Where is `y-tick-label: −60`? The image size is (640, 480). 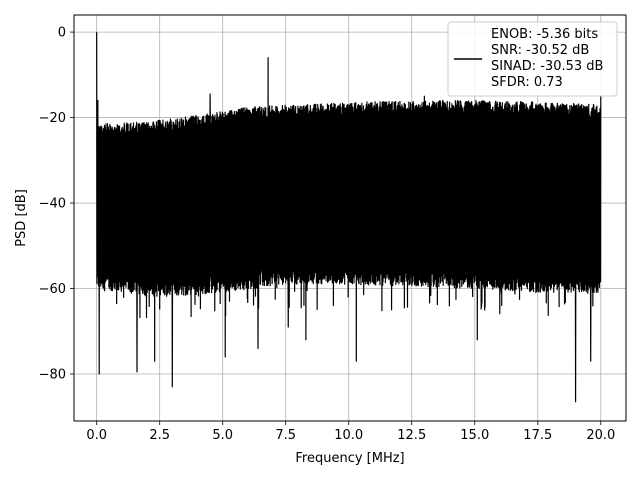 y-tick-label: −60 is located at coordinates (52, 289).